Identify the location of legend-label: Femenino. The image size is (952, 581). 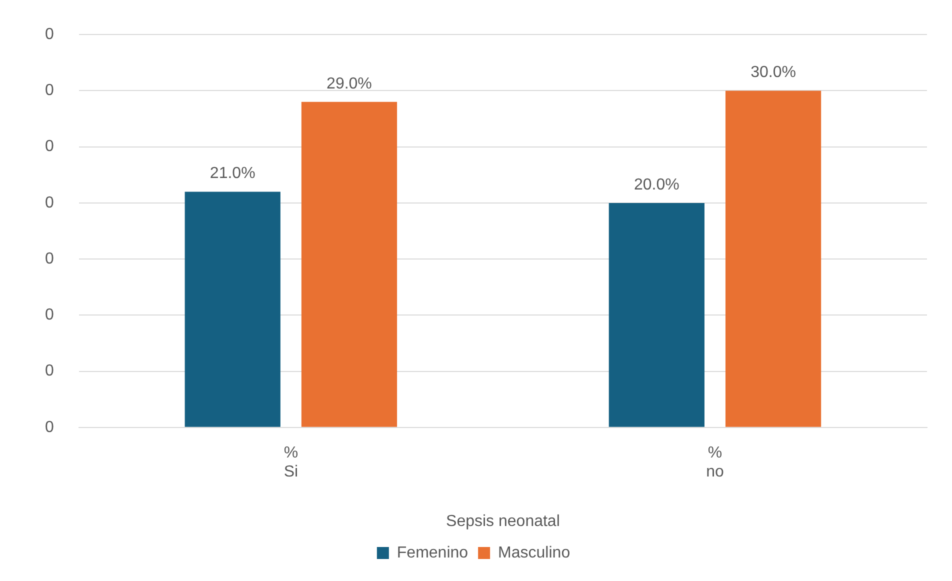
(432, 553).